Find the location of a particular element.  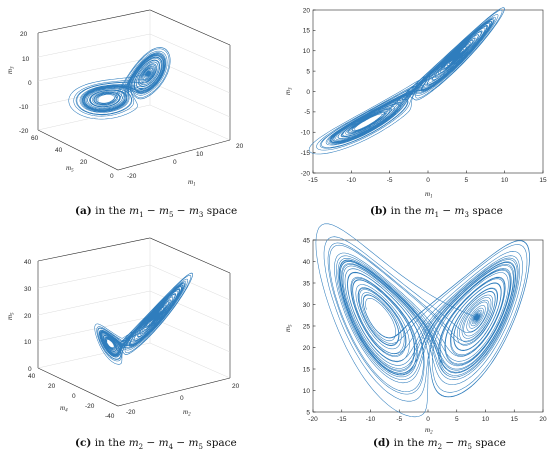

y-tick: 25 is located at coordinates (307, 326).